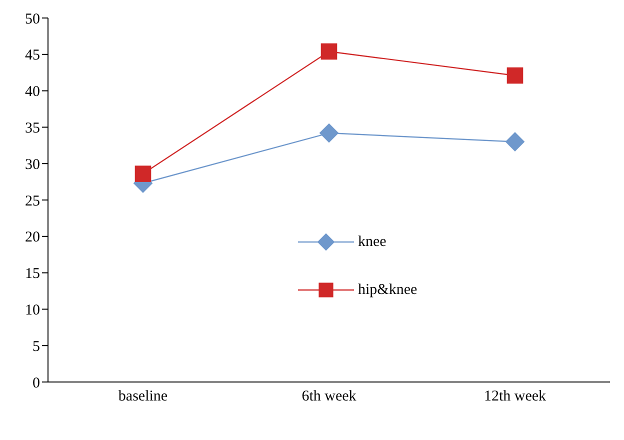  I want to click on y-tick-label: 10, so click(32, 310).